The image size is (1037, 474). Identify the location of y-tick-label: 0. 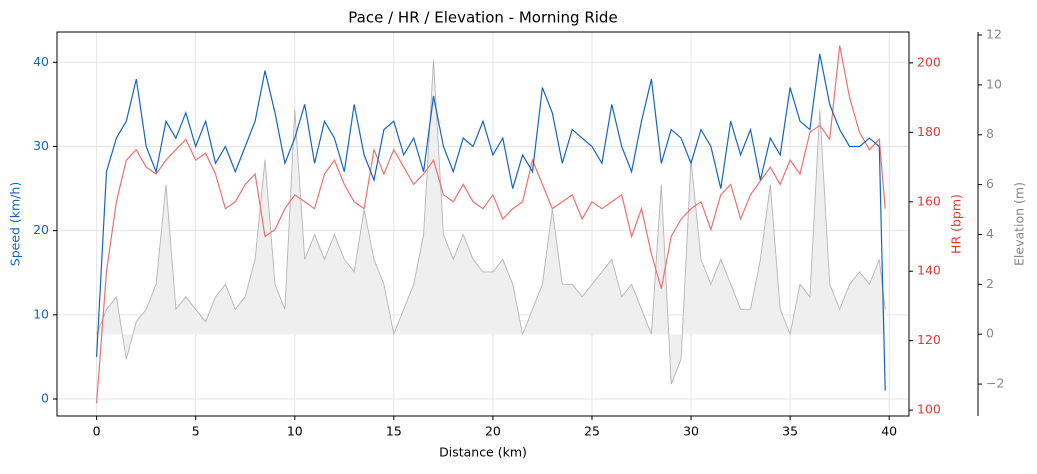
(45, 397).